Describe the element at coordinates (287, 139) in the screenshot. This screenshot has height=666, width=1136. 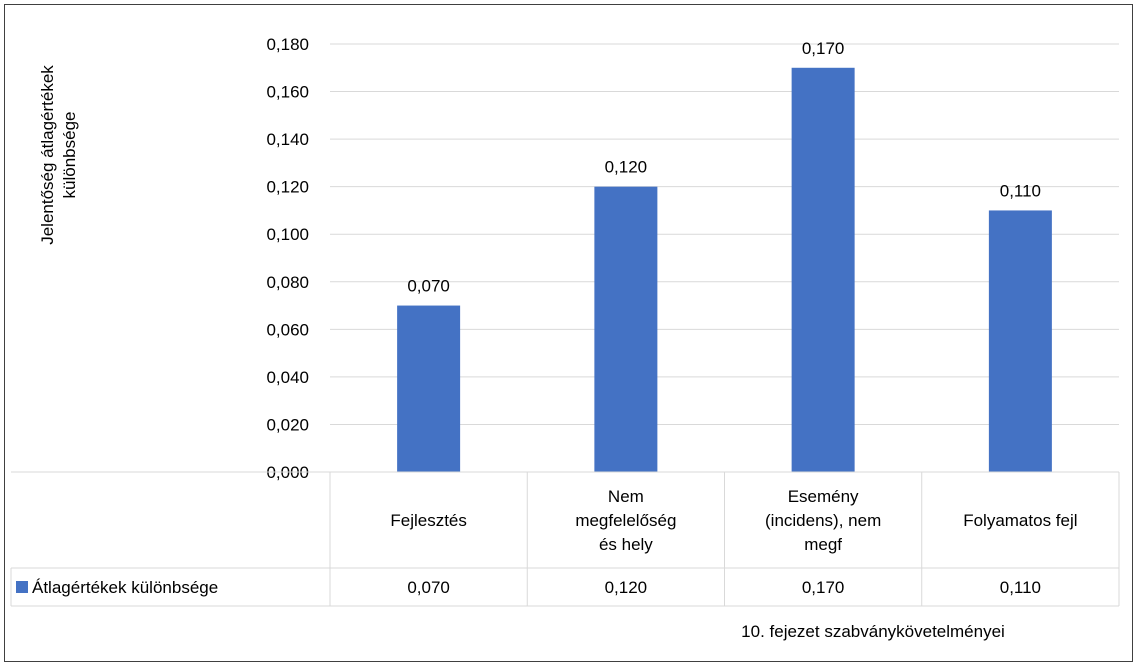
I see `y-tick-label: 0,140` at that location.